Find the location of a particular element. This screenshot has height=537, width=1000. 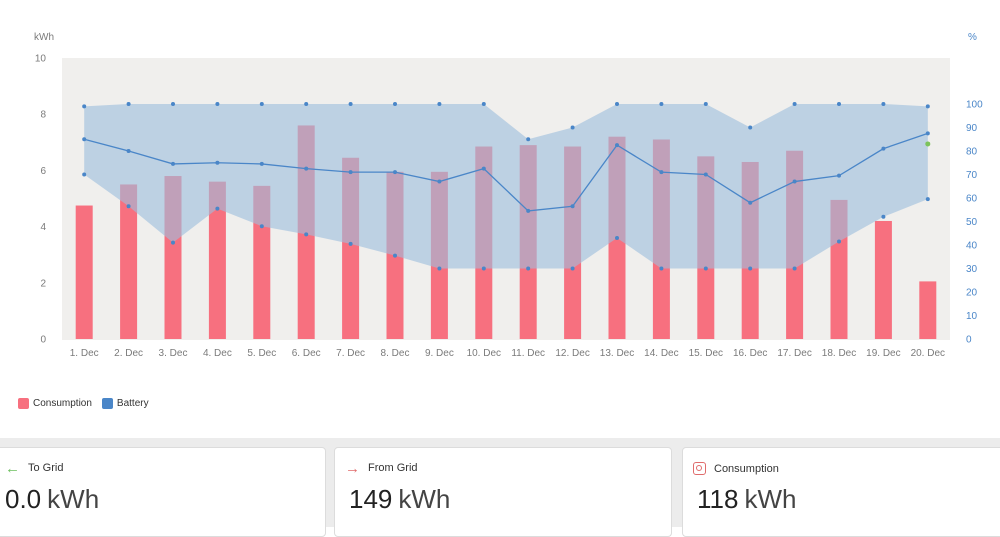

current-battery-point is located at coordinates (928, 144).